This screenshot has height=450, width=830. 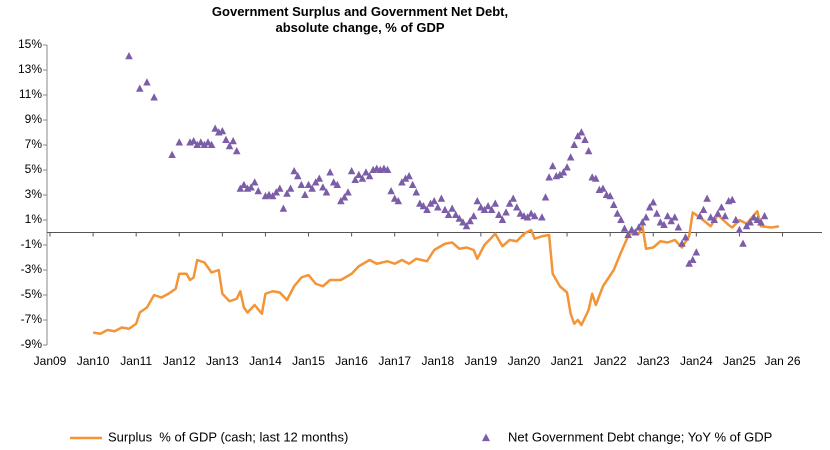 What do you see at coordinates (34, 169) in the screenshot?
I see `y-tick-label: 5%` at bounding box center [34, 169].